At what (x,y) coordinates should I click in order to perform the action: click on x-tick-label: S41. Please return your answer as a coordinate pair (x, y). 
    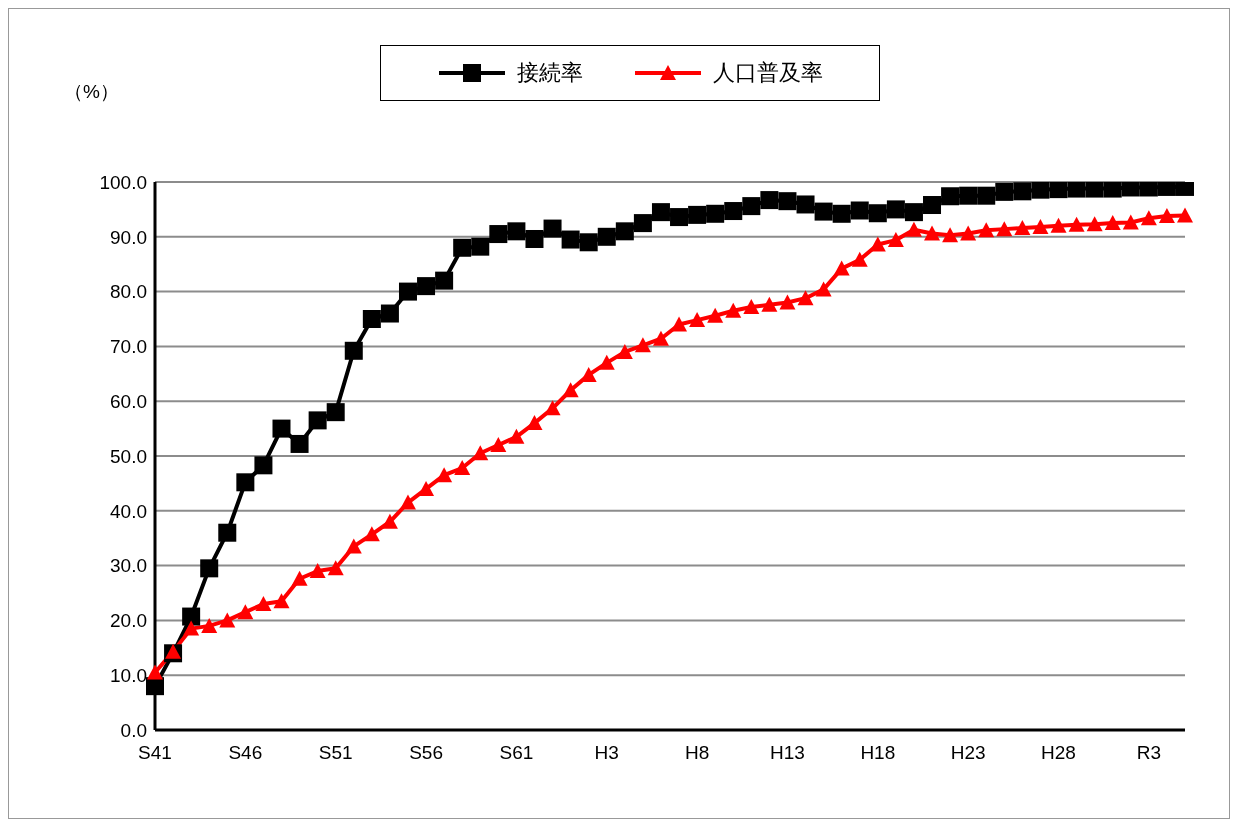
    Looking at the image, I should click on (155, 753).